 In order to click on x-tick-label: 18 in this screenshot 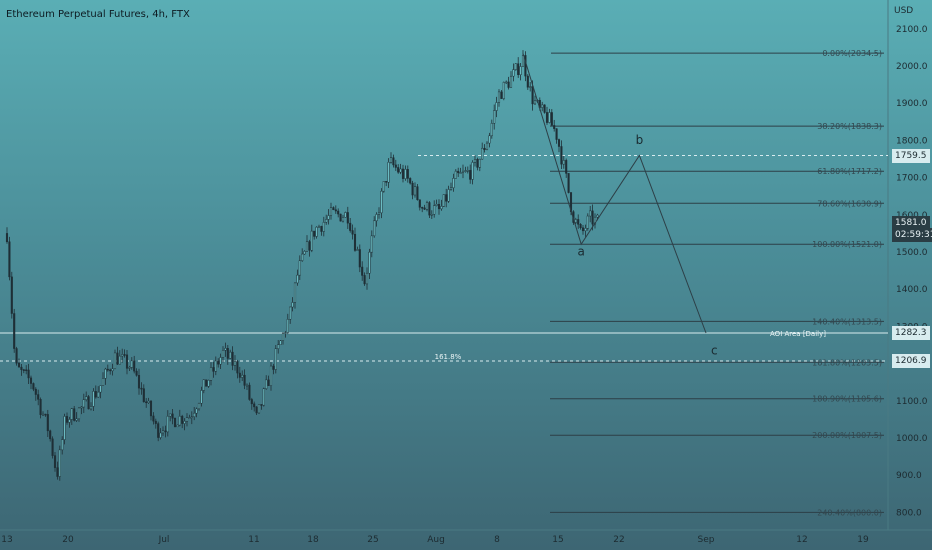, I will do `click(313, 540)`.